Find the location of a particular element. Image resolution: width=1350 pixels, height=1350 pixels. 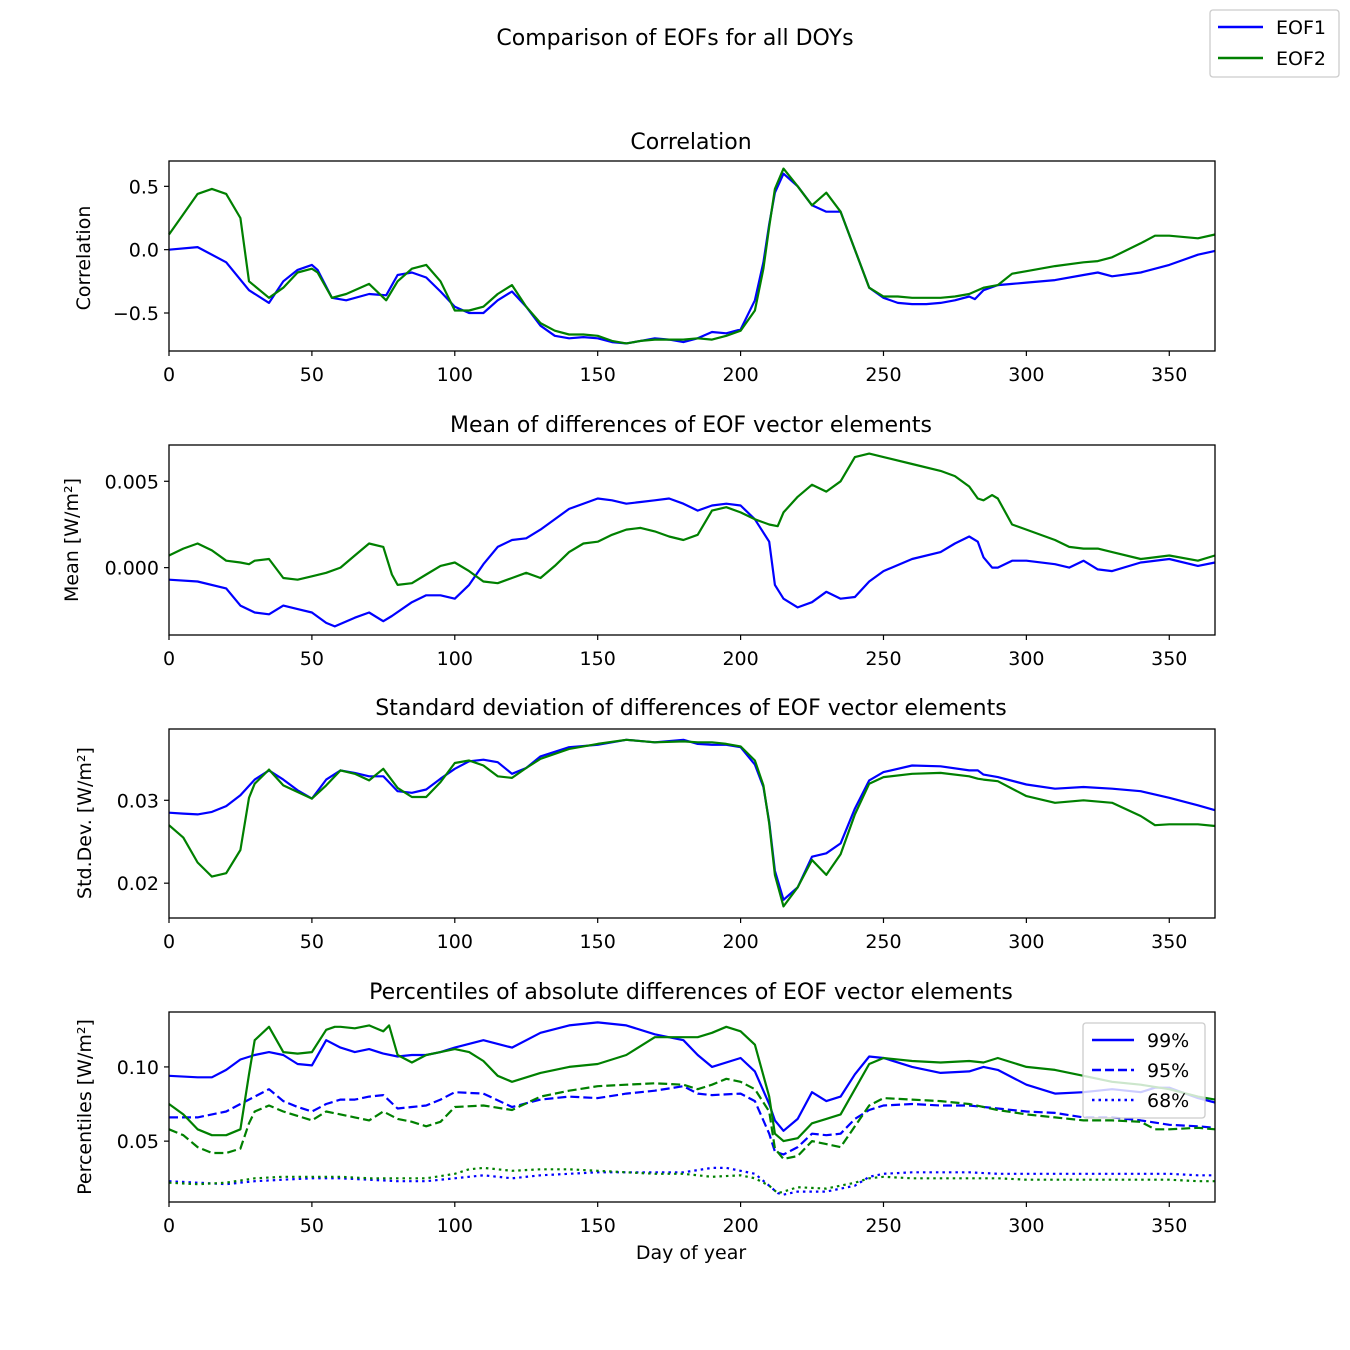

figure-legend: EOF1 EOF2 is located at coordinates (1274, 43).